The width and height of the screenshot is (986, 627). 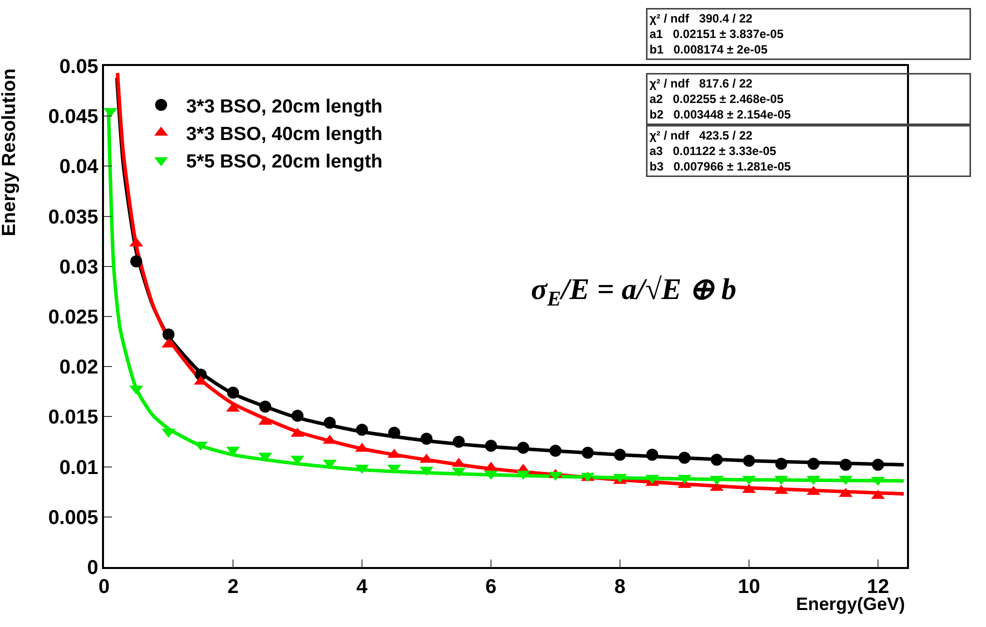 I want to click on y-tick-label: 0.015, so click(x=73, y=417).